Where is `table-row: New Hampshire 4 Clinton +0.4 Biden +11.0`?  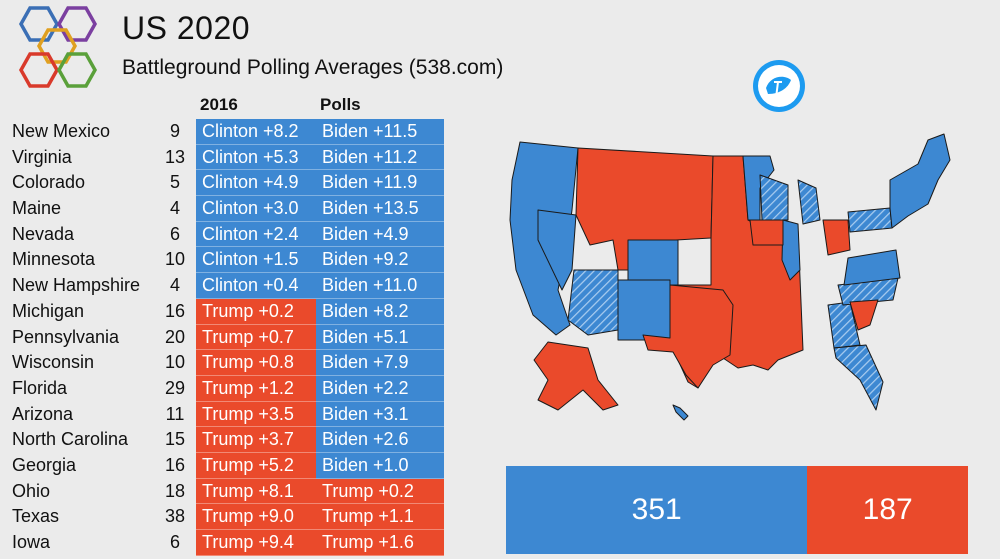 table-row: New Hampshire 4 Clinton +0.4 Biden +11.0 is located at coordinates (227, 286).